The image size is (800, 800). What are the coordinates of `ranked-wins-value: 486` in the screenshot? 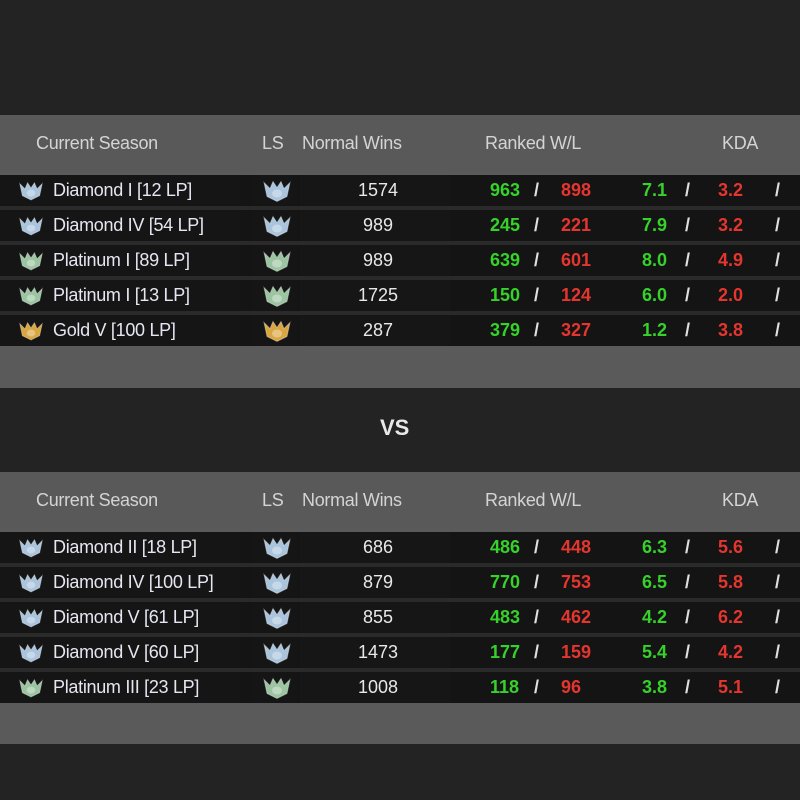 It's located at (505, 547).